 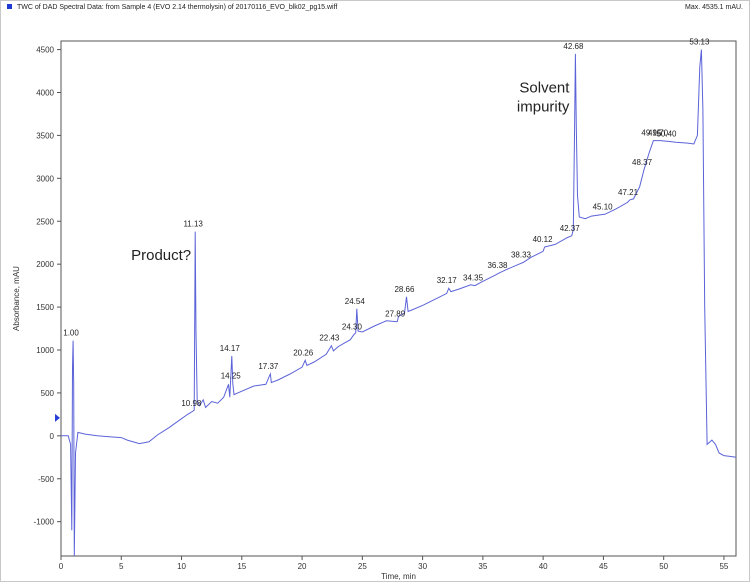 What do you see at coordinates (57, 417) in the screenshot?
I see `baseline-marker-icon` at bounding box center [57, 417].